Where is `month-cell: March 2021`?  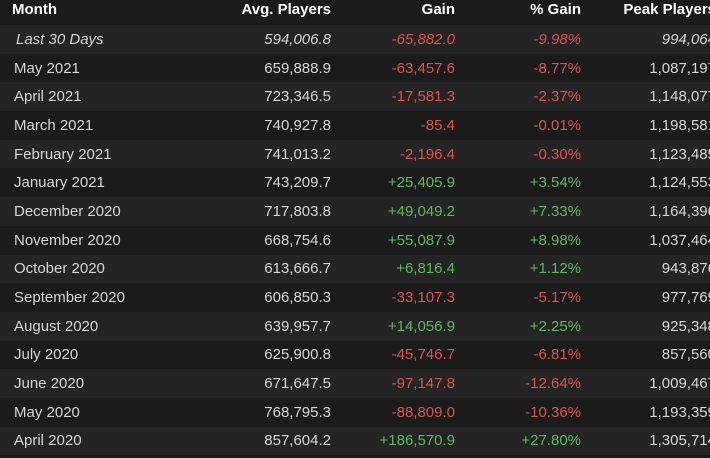 month-cell: March 2021 is located at coordinates (54, 125).